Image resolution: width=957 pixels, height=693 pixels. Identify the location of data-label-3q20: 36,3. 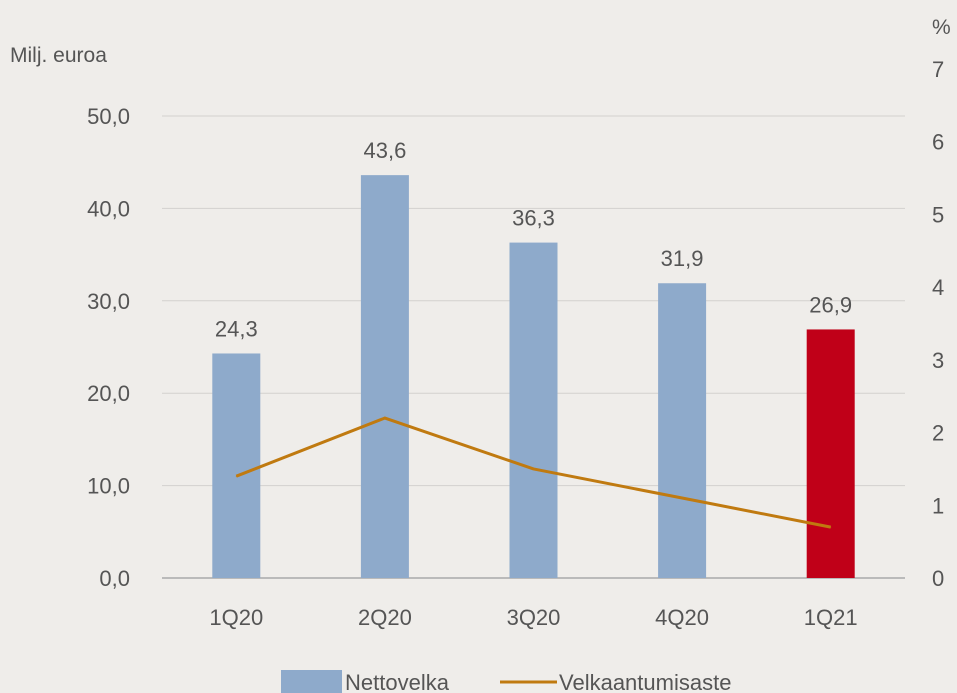
(533, 218).